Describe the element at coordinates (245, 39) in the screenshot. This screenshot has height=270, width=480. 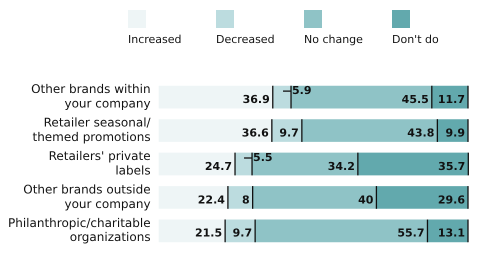
I see `legend-label: Decreased` at that location.